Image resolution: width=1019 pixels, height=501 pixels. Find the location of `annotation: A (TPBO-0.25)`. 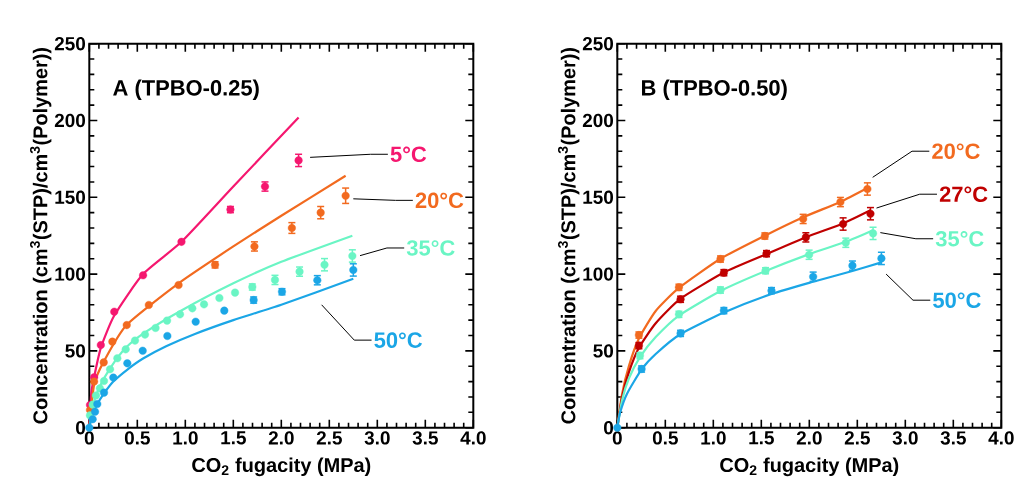

annotation: A (TPBO-0.25) is located at coordinates (186, 89).